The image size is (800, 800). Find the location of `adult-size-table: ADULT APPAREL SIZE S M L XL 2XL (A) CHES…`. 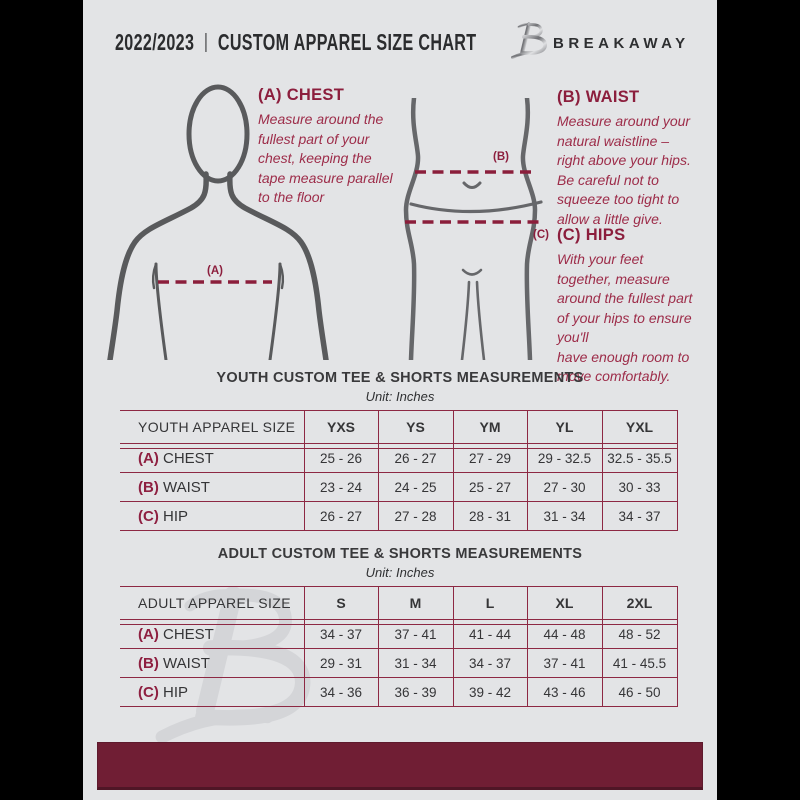

adult-size-table: ADULT APPAREL SIZE S M L XL 2XL (A) CHES… is located at coordinates (399, 646).